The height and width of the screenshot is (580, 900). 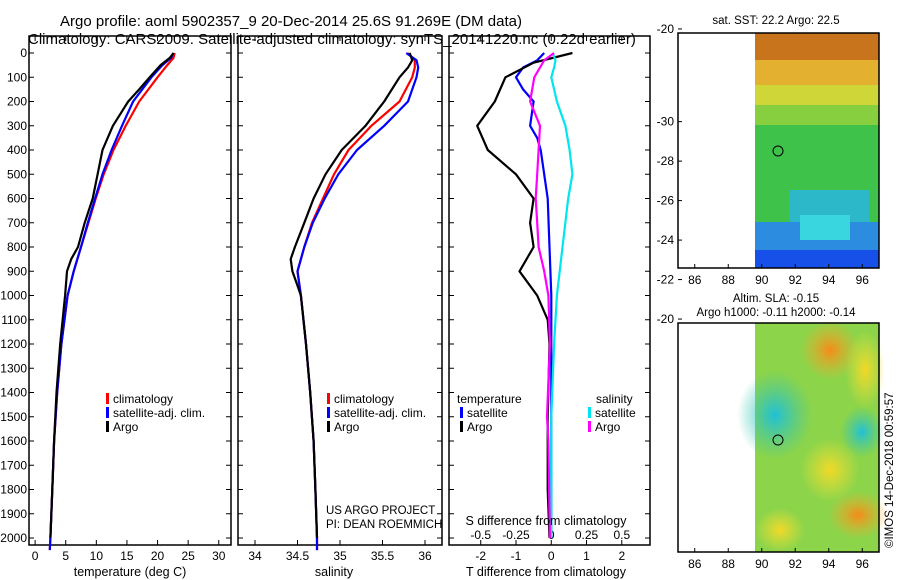 I want to click on depth-tick-label: 1700, so click(x=13, y=465).